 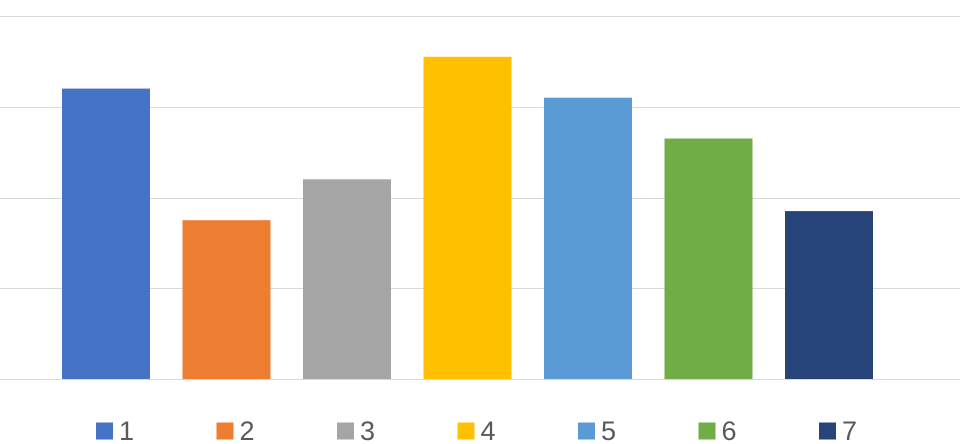 I want to click on legend-item-7: 7, so click(x=838, y=430).